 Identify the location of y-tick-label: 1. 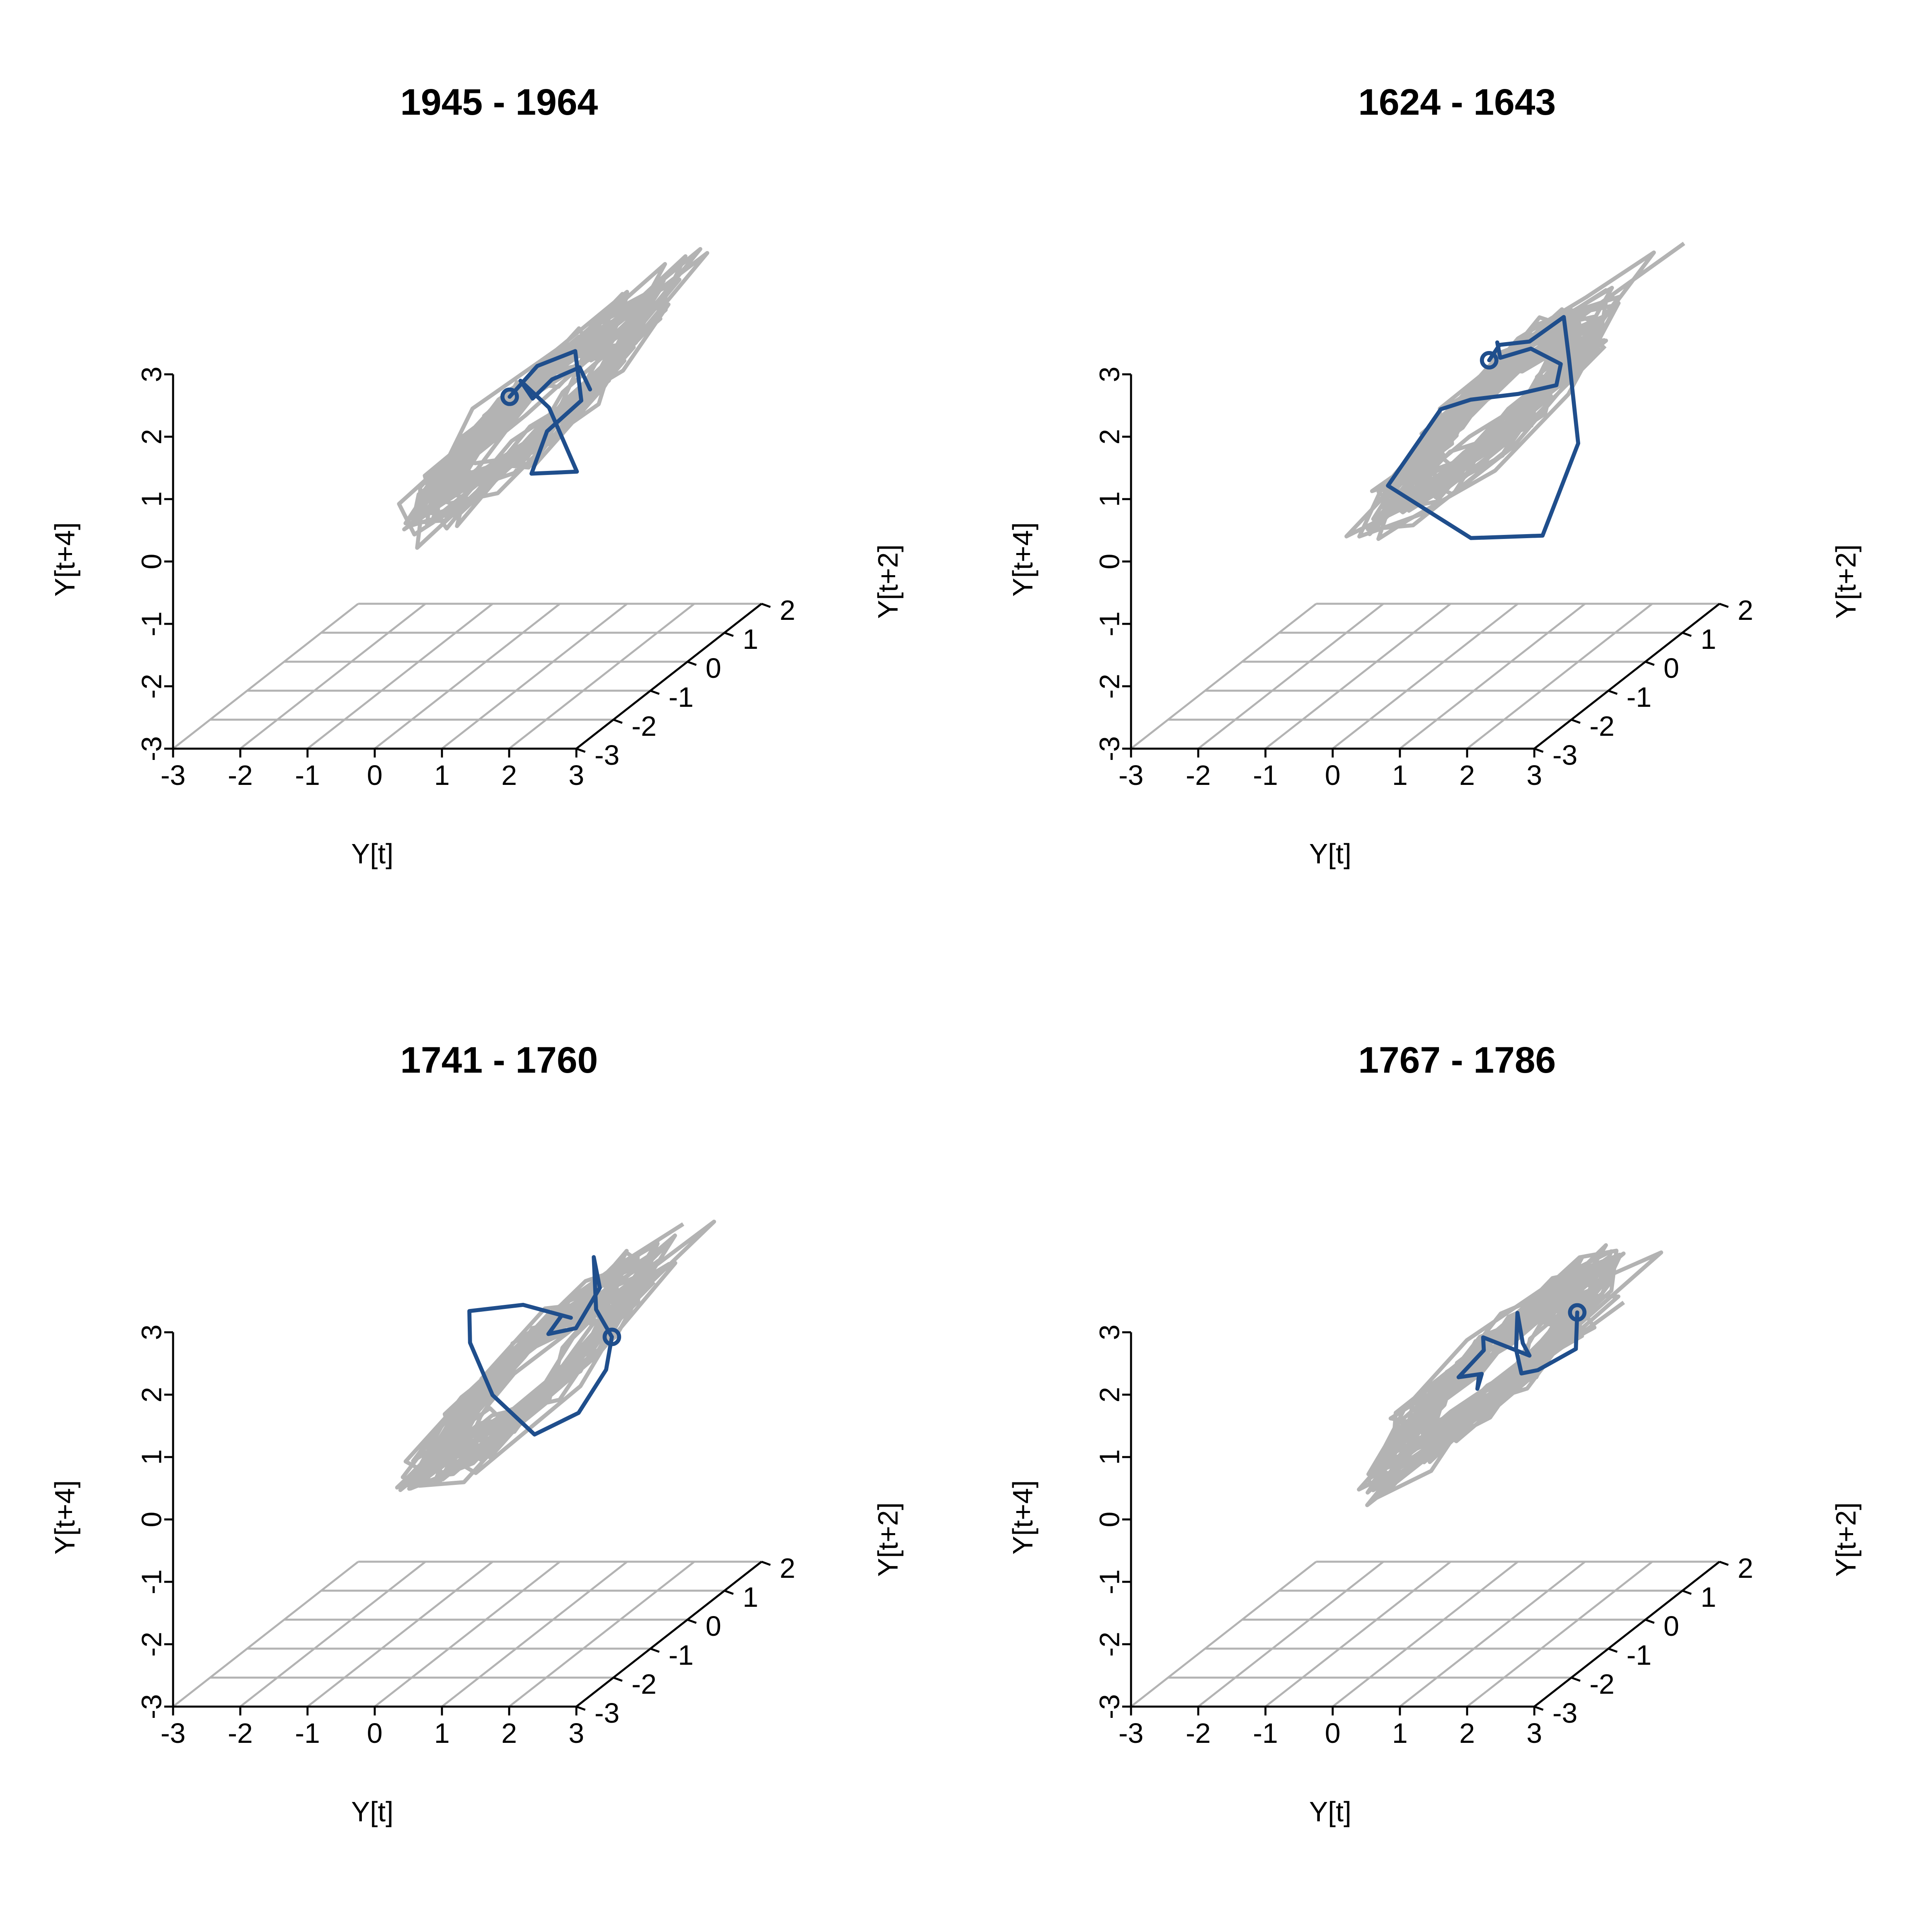
(1708, 639).